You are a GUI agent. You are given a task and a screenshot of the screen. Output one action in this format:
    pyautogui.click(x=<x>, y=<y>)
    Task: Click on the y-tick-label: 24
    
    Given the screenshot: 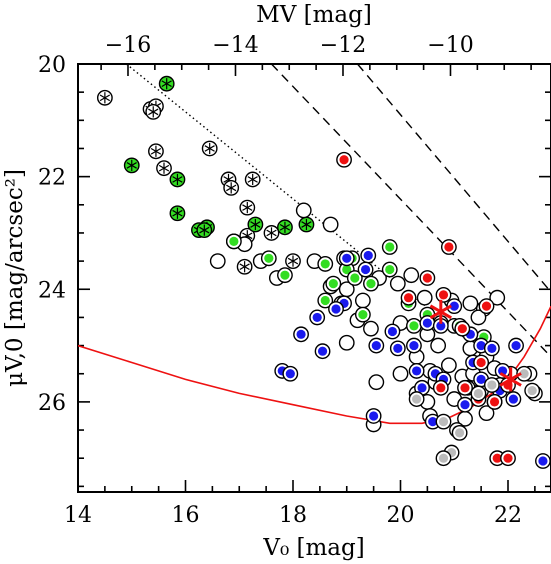 What is the action you would take?
    pyautogui.click(x=52, y=290)
    